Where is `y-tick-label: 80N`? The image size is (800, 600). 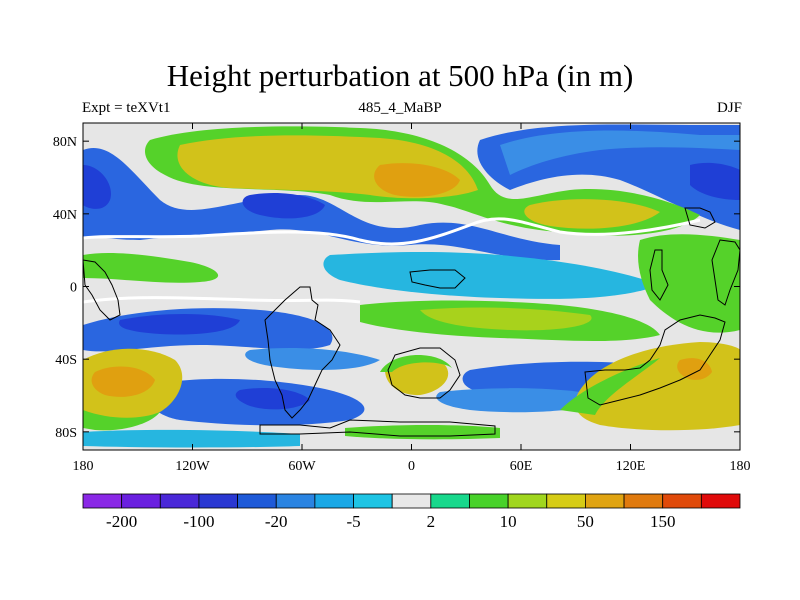
y-tick-label: 80N is located at coordinates (65, 142).